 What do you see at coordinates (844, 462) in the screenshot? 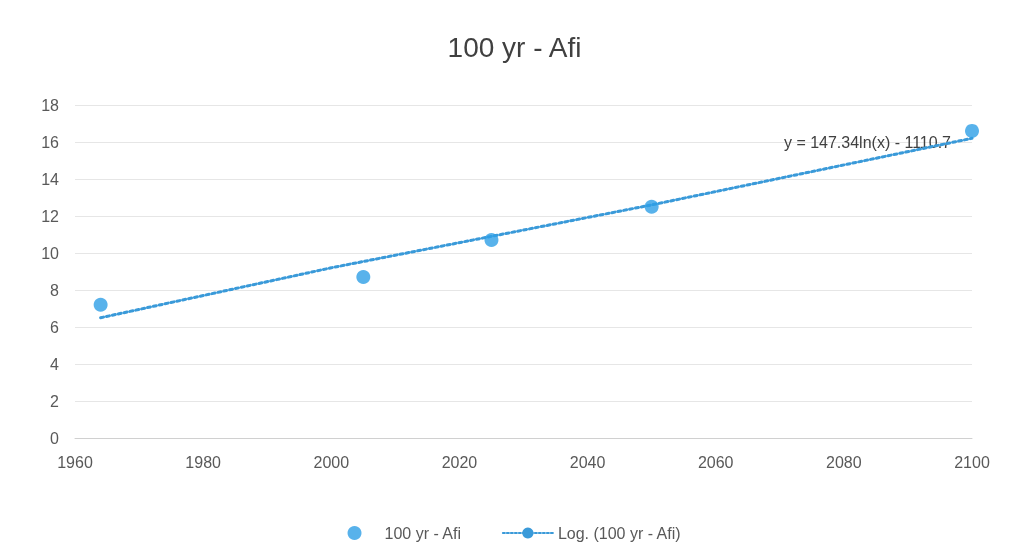
I see `x-tick-label: 2080` at bounding box center [844, 462].